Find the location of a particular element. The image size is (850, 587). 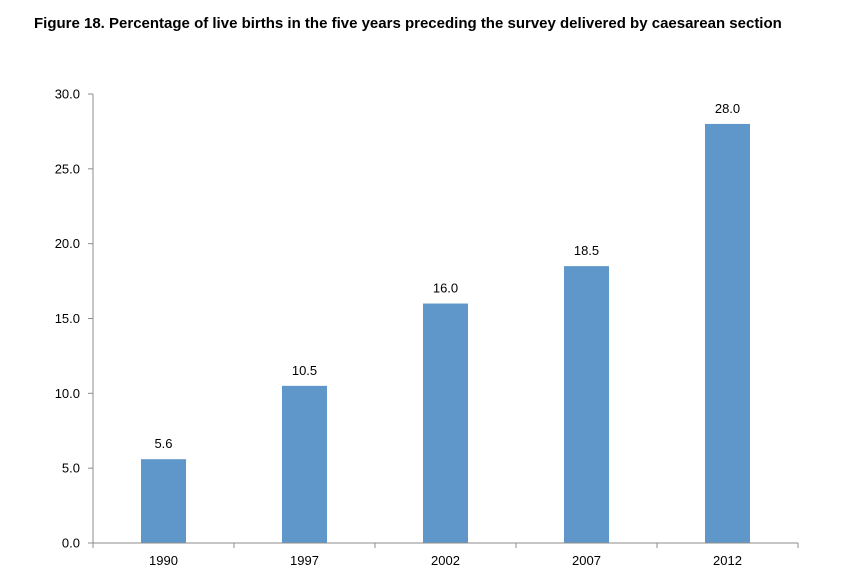

y-tick-label: 25.0 is located at coordinates (67, 168).